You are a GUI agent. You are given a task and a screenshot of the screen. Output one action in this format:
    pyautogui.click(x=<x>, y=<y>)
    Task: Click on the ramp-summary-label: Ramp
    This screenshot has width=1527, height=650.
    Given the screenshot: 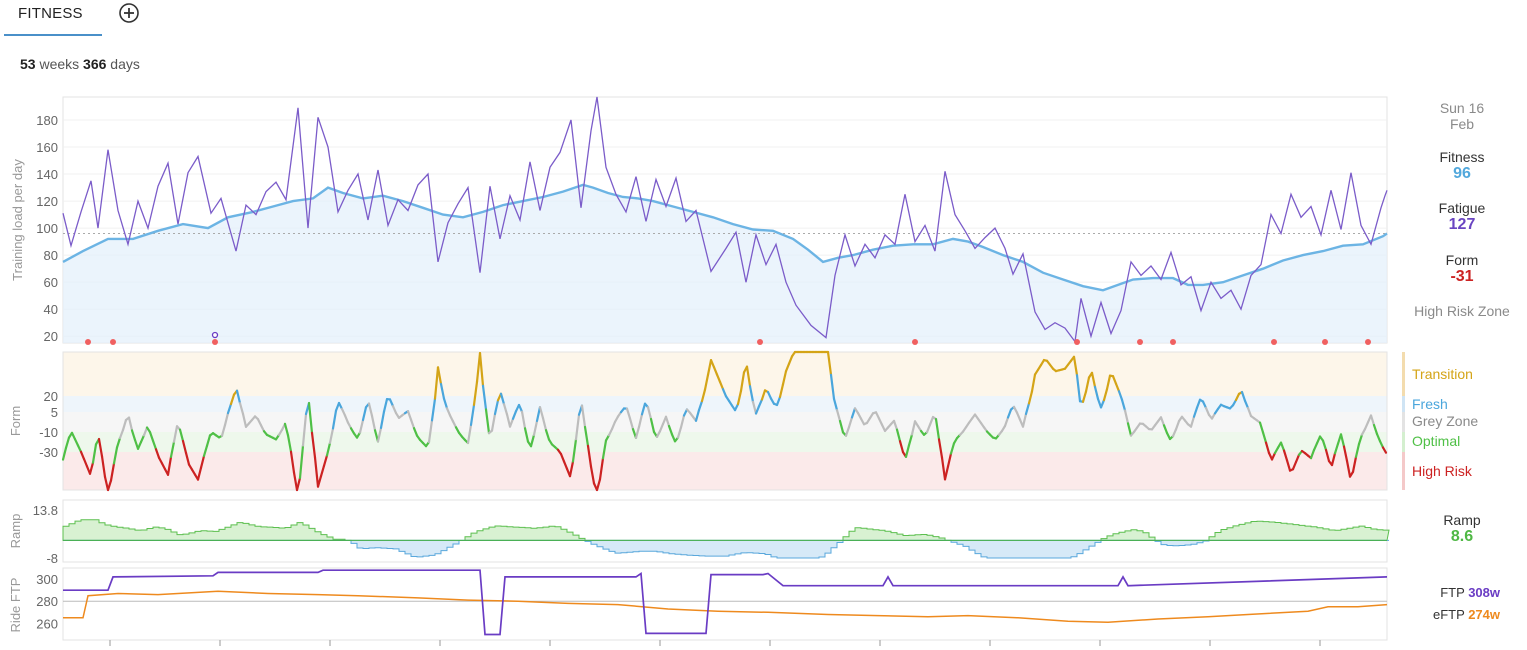 What is the action you would take?
    pyautogui.click(x=1462, y=520)
    